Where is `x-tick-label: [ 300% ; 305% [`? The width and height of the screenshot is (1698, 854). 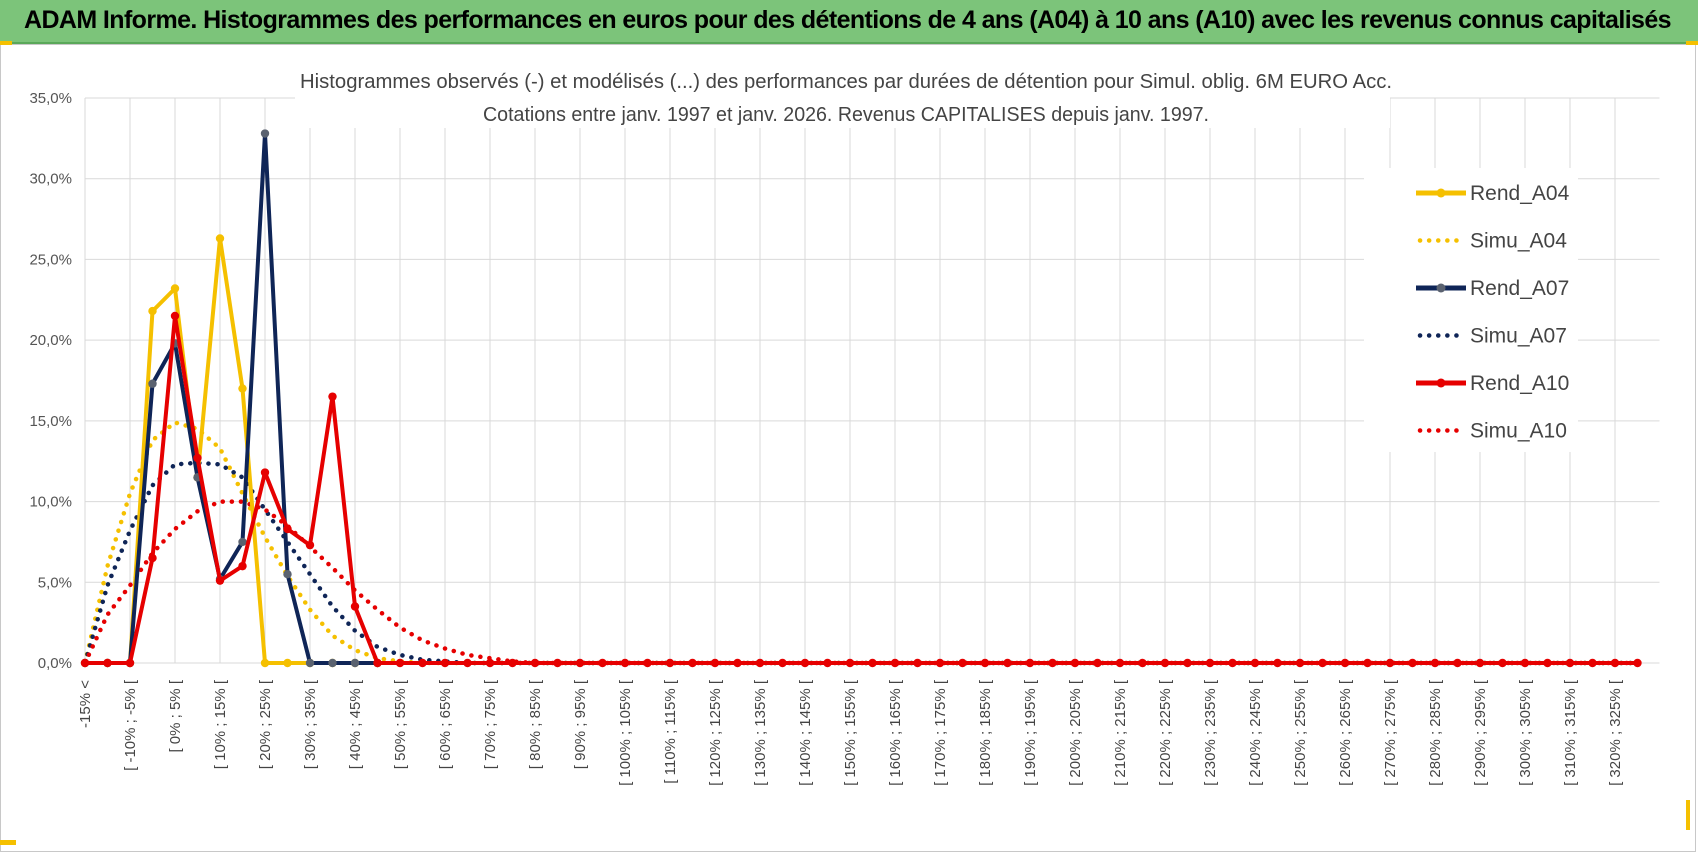
x-tick-label: [ 300% ; 305% [ is located at coordinates (1525, 732).